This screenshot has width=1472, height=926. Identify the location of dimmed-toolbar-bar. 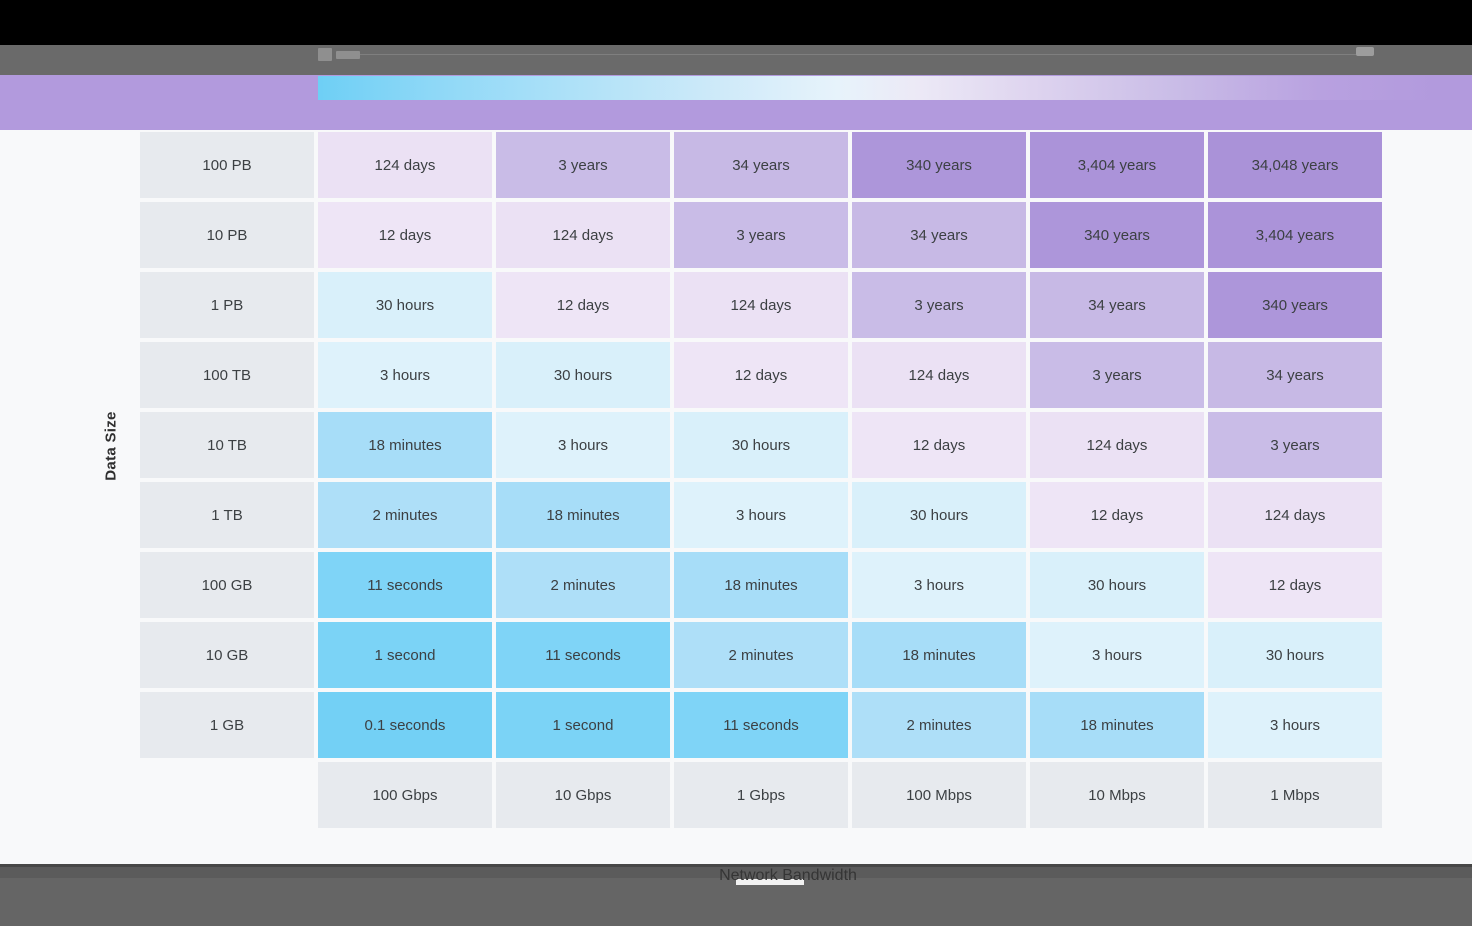
(736, 60).